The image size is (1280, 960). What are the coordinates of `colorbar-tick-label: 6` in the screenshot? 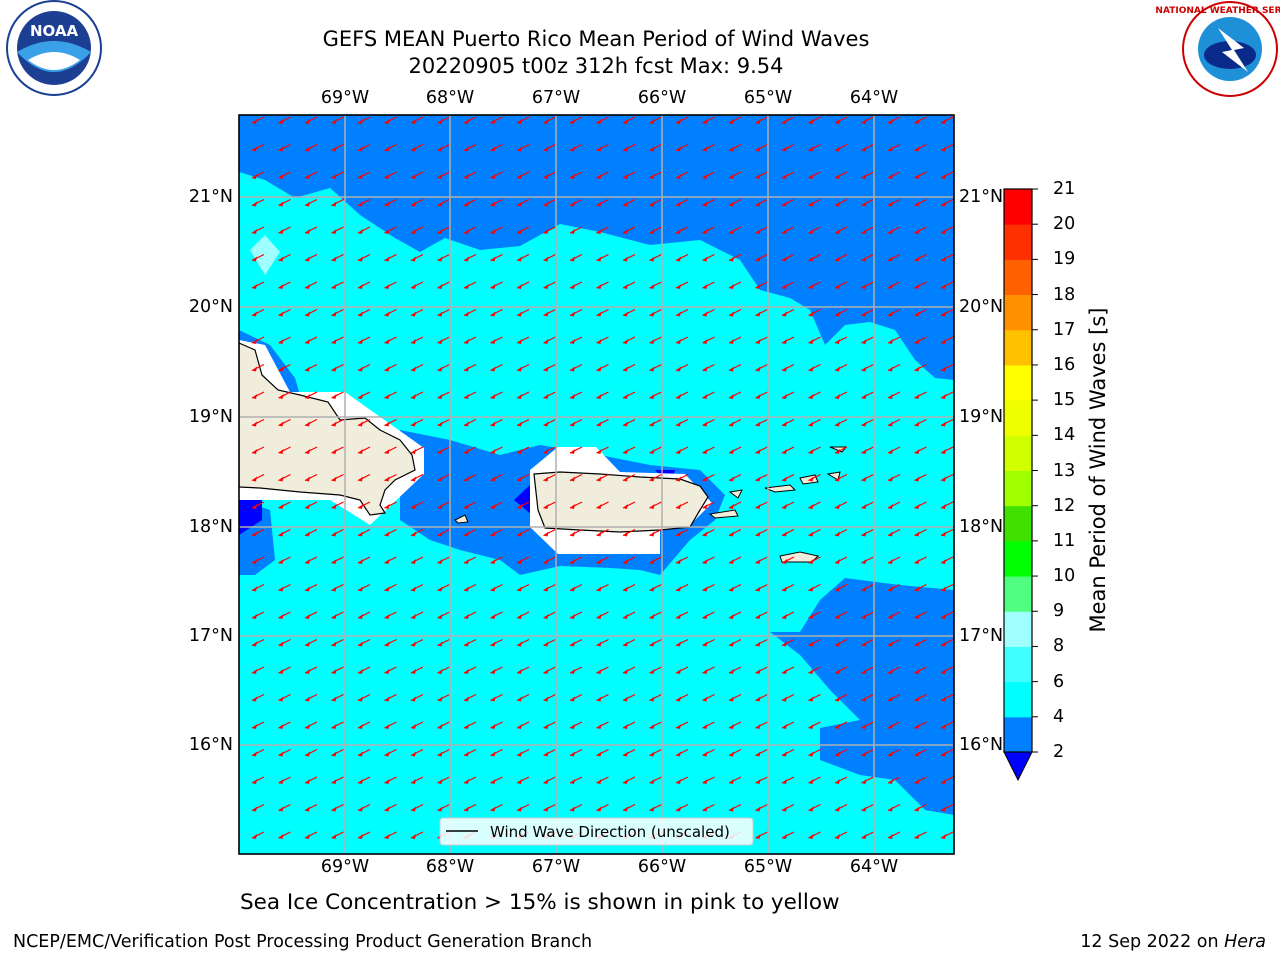 It's located at (1059, 681).